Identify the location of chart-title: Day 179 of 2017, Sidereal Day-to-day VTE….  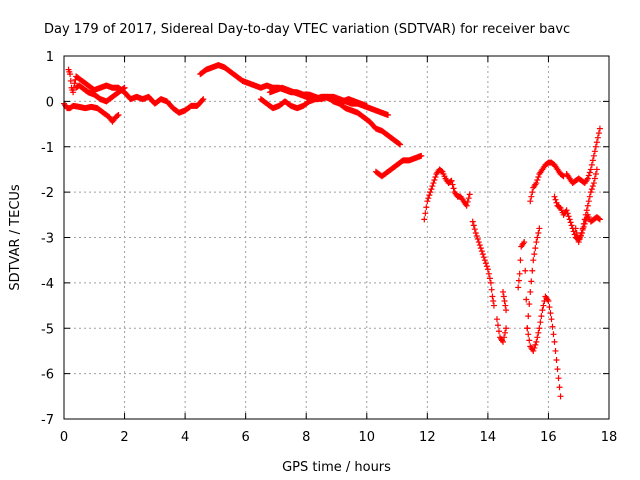
(307, 29).